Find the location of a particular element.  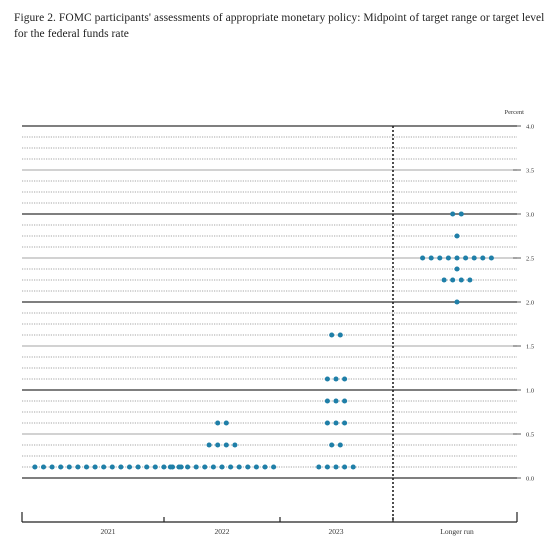

x-tick-label: Longer run is located at coordinates (457, 531).